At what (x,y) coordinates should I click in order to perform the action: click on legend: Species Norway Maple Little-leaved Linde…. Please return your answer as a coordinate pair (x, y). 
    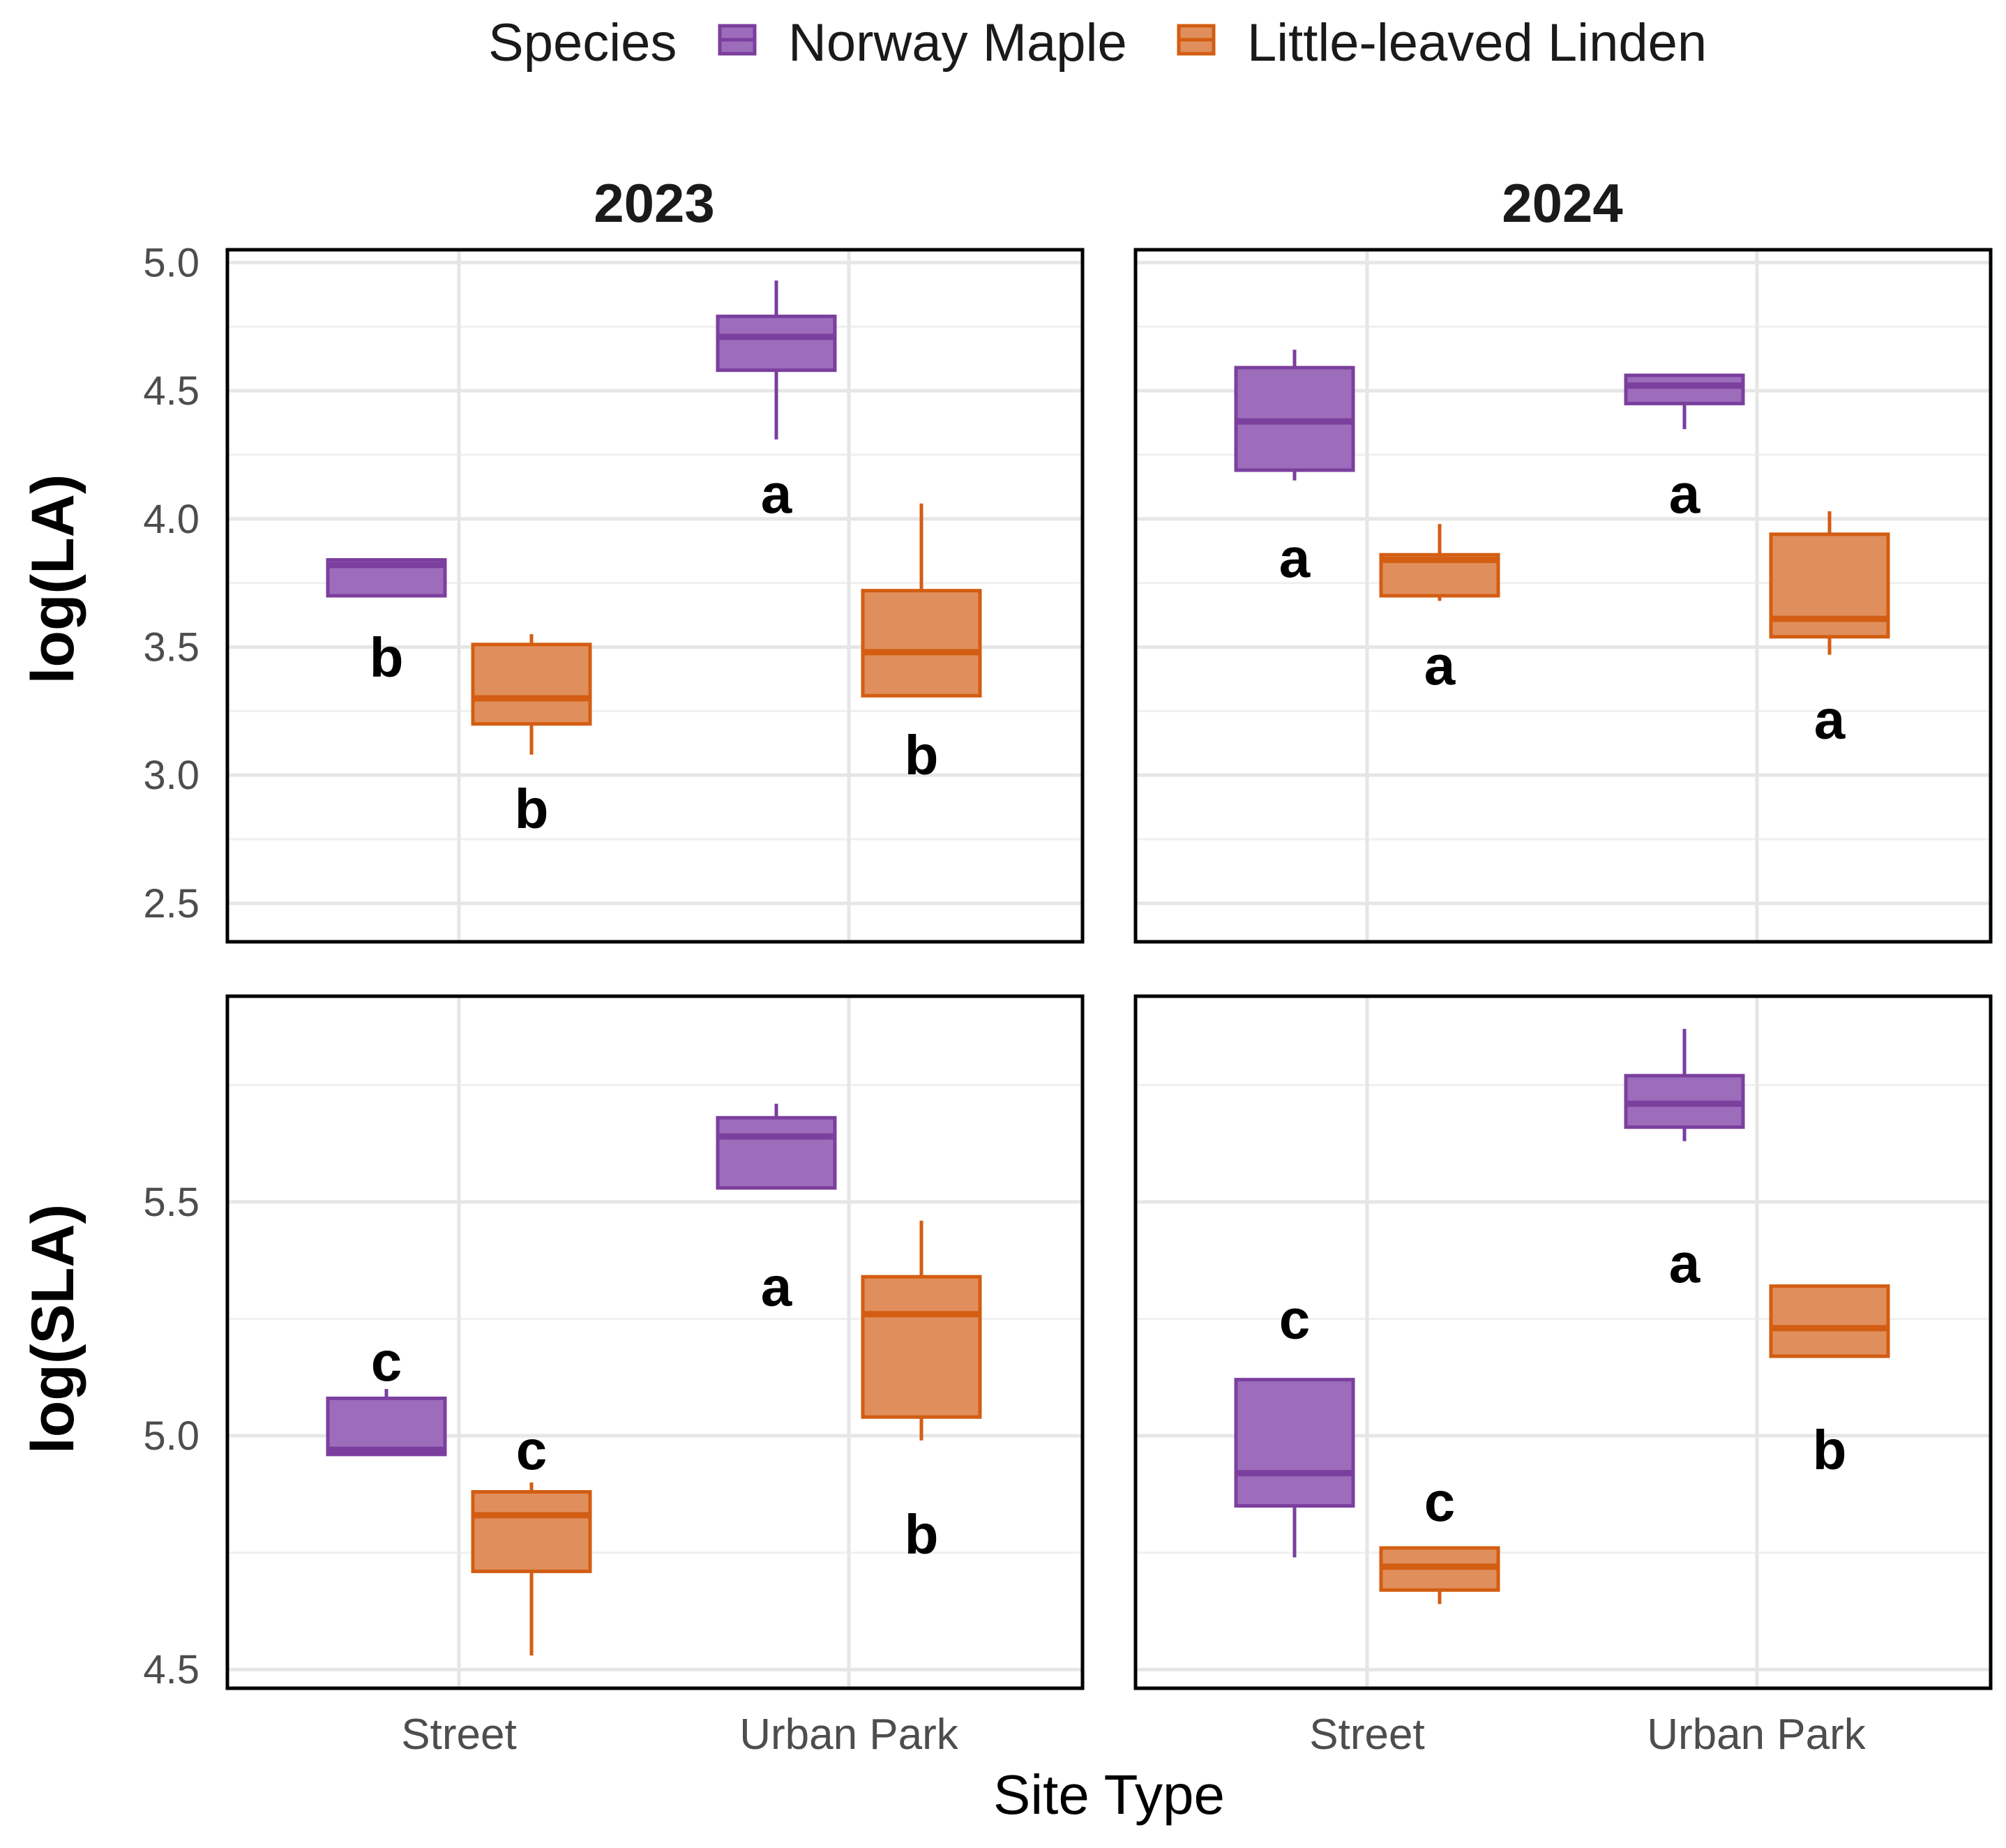
    Looking at the image, I should click on (1097, 43).